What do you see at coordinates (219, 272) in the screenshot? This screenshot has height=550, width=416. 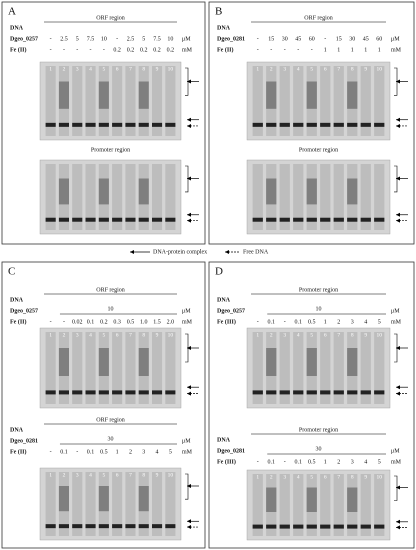 I see `panel-label: D` at bounding box center [219, 272].